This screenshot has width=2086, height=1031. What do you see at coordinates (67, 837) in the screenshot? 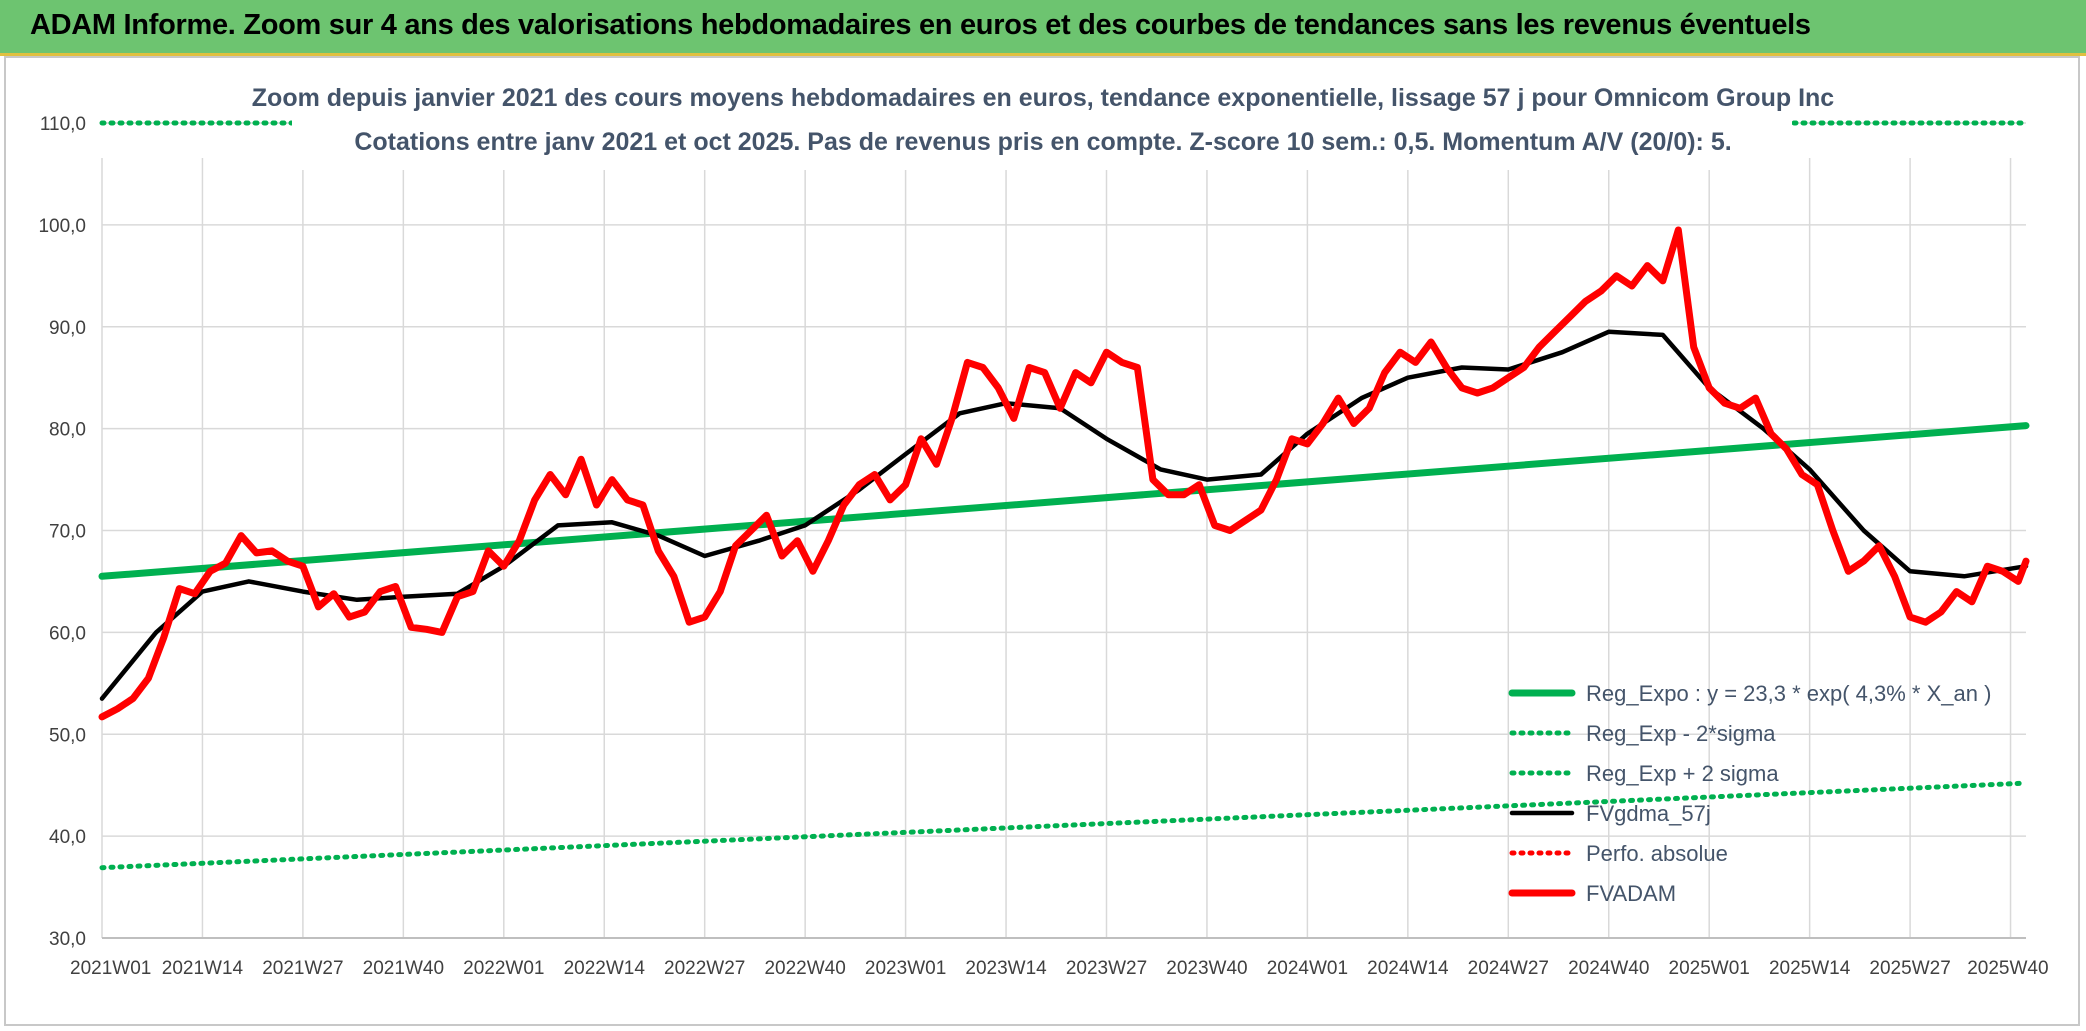
I see `y-tick-label: 40,0` at bounding box center [67, 837].